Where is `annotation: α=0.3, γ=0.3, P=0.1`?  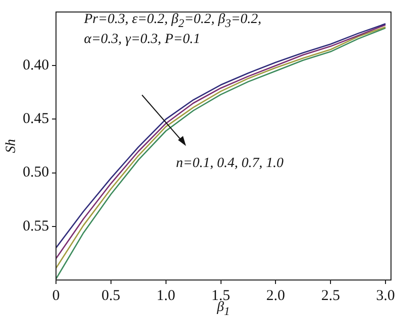
annotation: α=0.3, γ=0.3, P=0.1 is located at coordinates (142, 40).